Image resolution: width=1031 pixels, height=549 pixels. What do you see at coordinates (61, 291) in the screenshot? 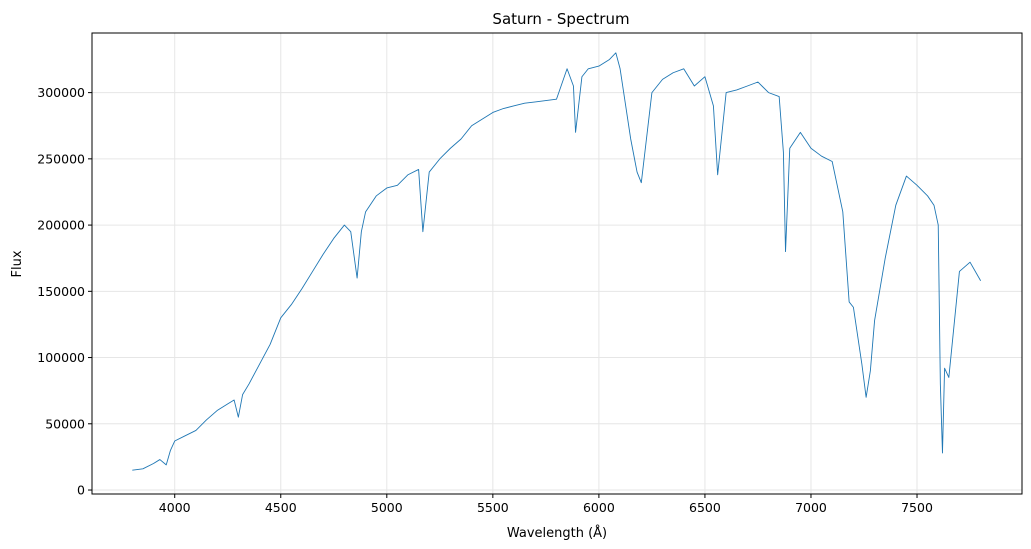
I see `y-tick-label: 150000` at bounding box center [61, 291].